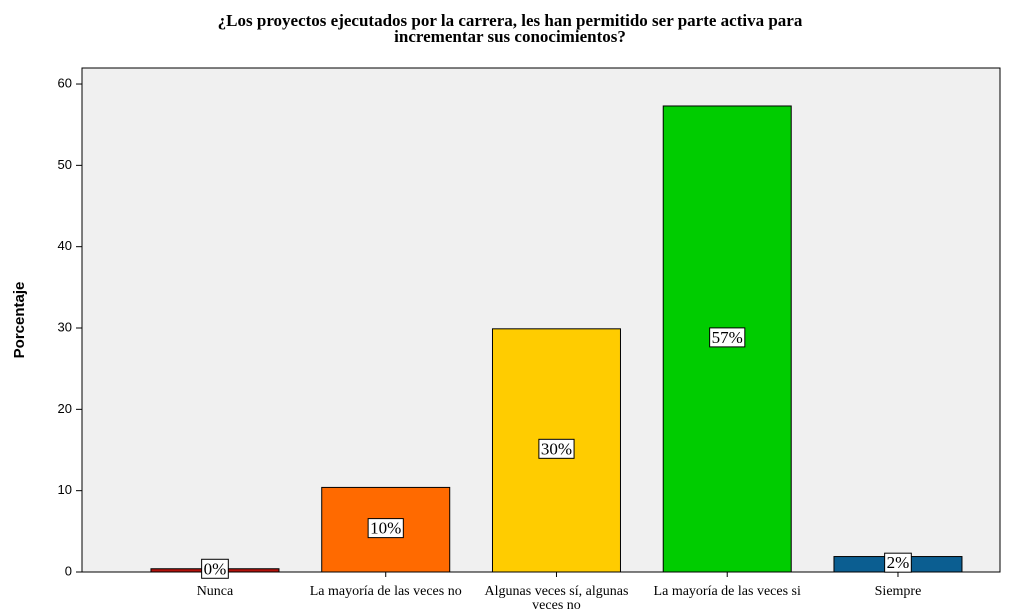 The height and width of the screenshot is (616, 1020). I want to click on value-label: 30%, so click(556, 448).